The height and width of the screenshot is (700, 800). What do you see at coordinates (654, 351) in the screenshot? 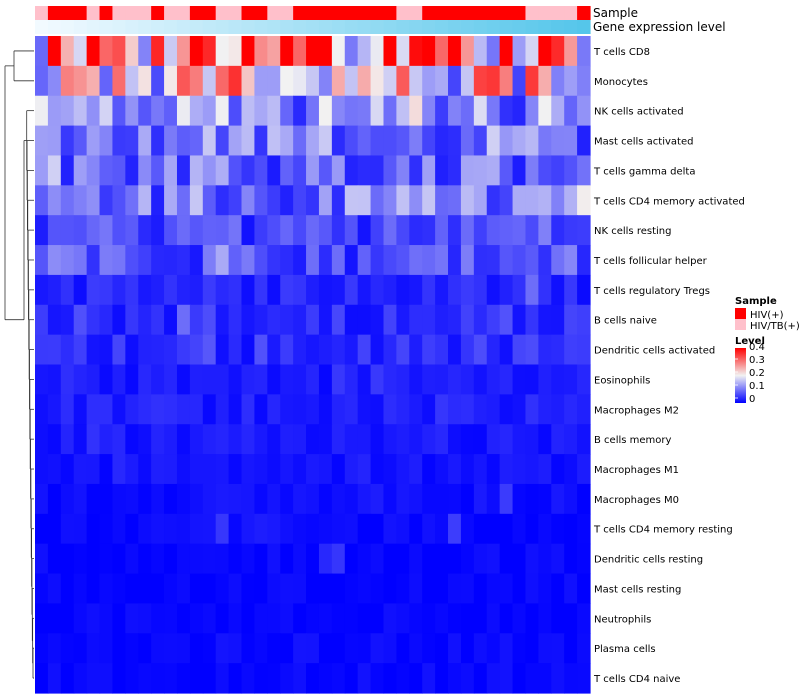
I see `row-label: Dendritic cells activated` at bounding box center [654, 351].